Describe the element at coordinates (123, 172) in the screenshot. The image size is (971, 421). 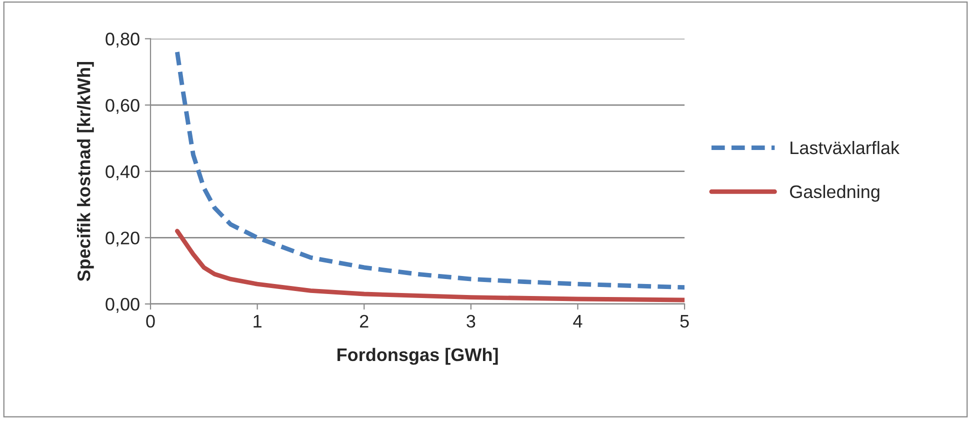
I see `y-tick-label: 0,40` at that location.